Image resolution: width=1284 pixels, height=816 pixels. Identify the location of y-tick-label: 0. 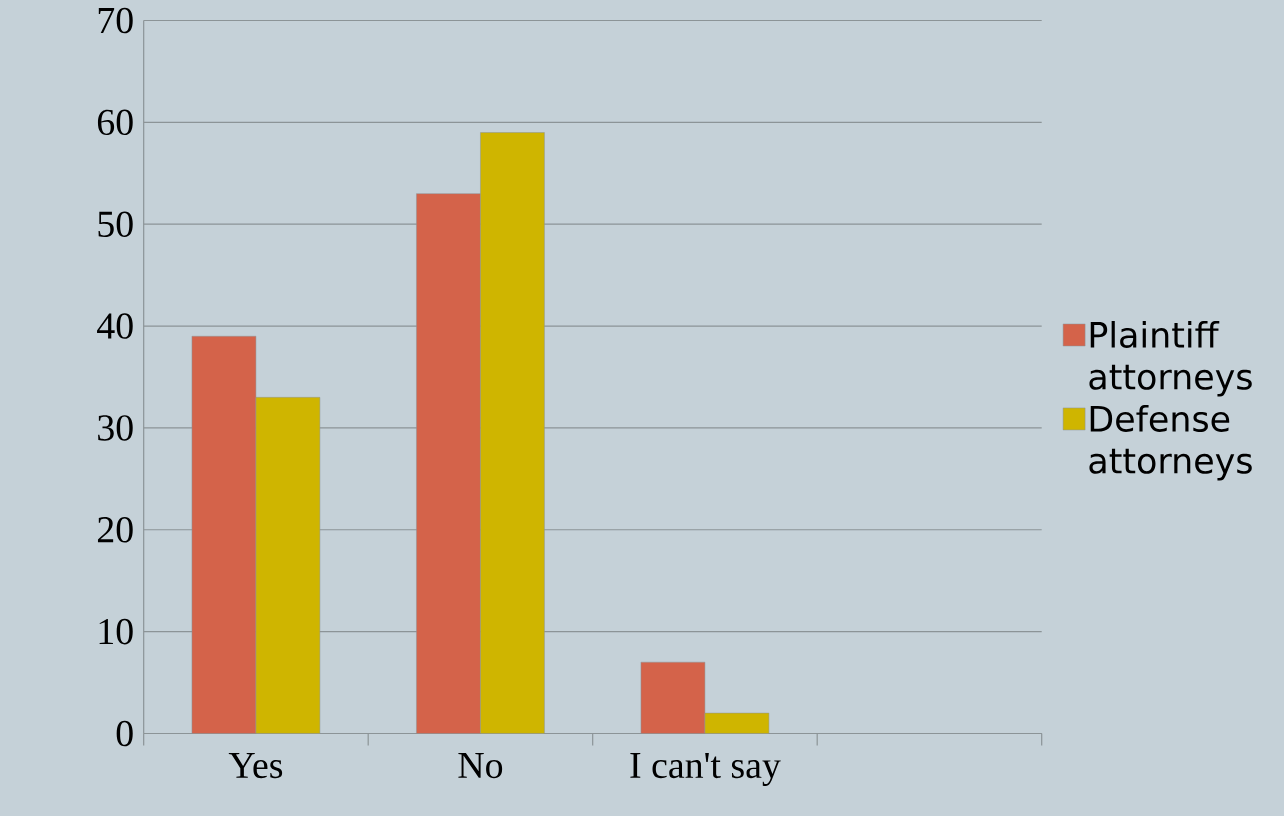
(124, 733).